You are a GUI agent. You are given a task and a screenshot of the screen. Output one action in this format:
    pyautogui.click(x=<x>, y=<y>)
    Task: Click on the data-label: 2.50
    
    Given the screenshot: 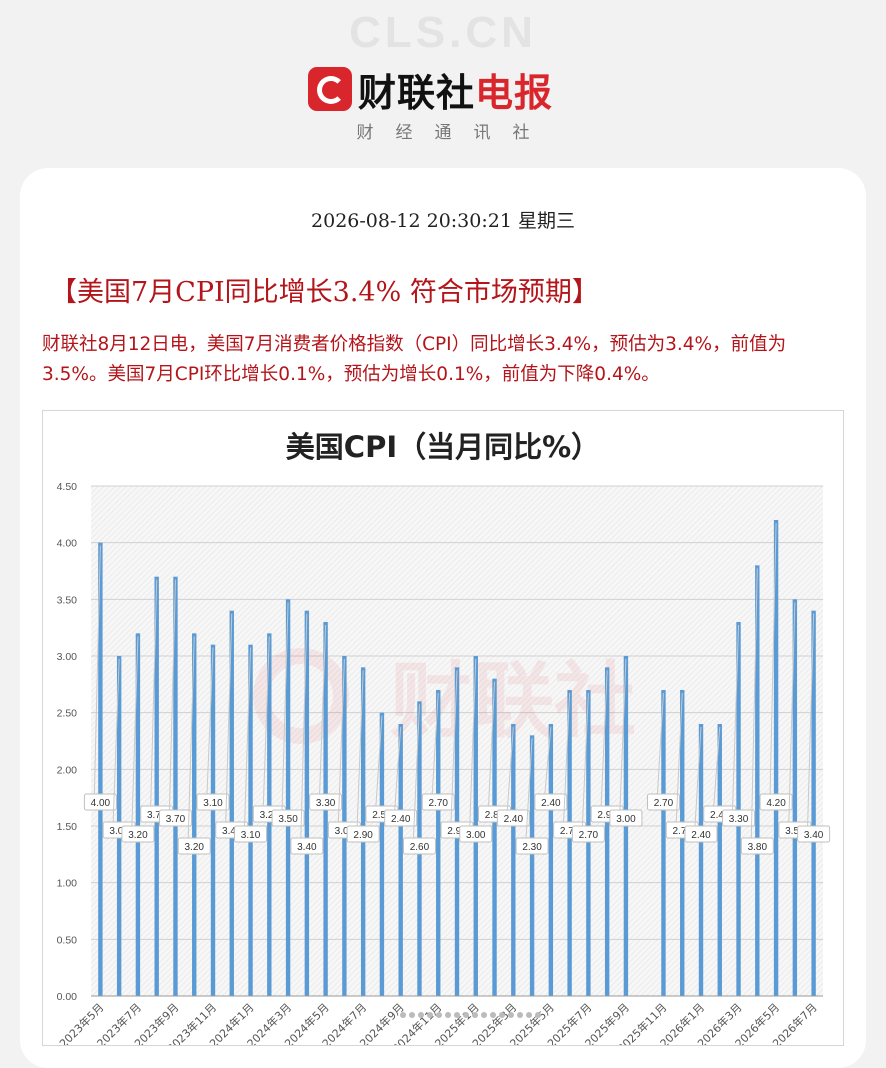 What is the action you would take?
    pyautogui.click(x=382, y=815)
    